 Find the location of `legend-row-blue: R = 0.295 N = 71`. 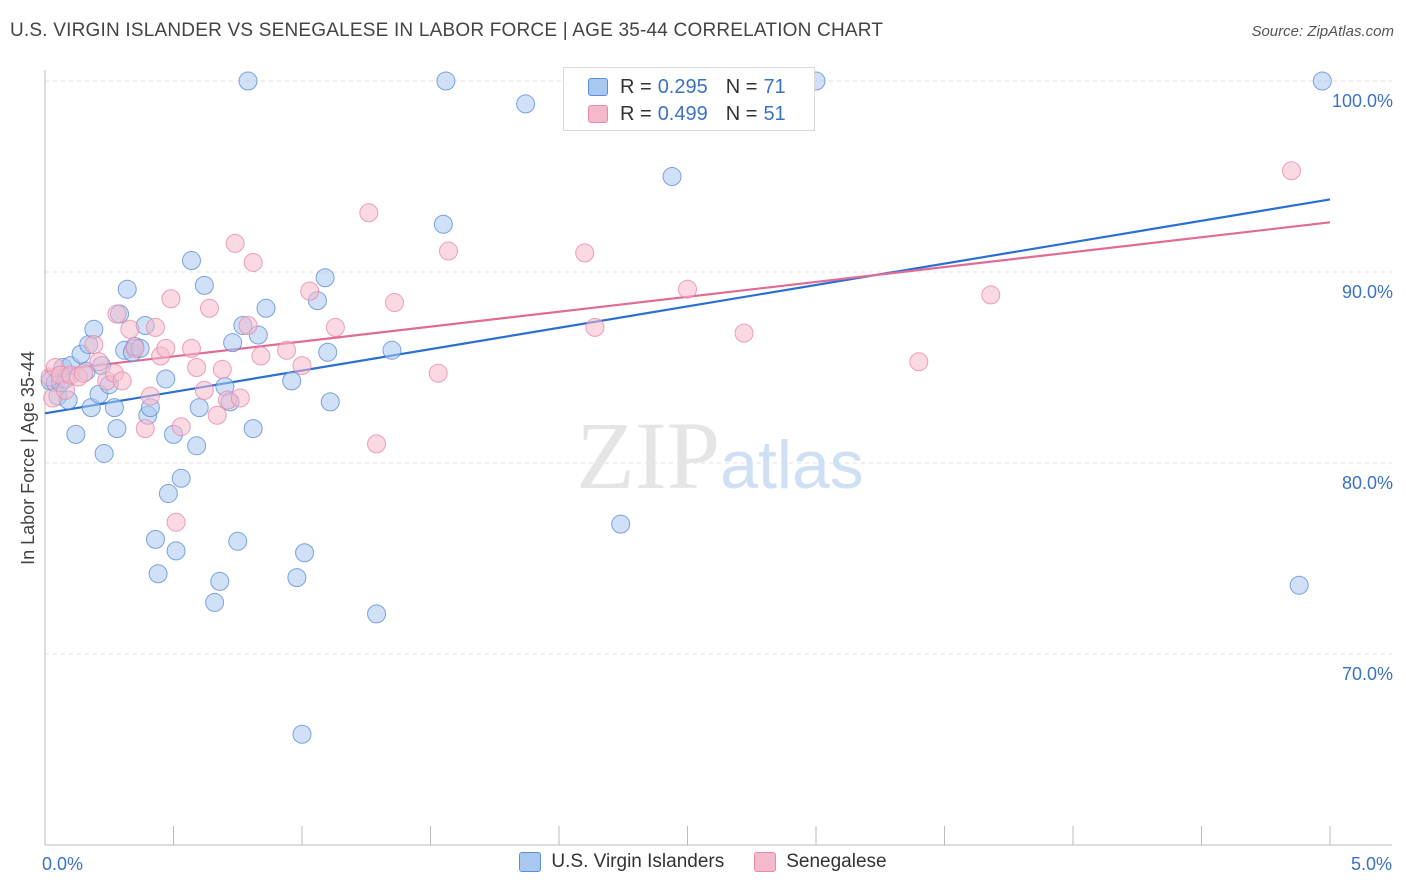

legend-row-blue: R = 0.295 N = 71 is located at coordinates (687, 87).